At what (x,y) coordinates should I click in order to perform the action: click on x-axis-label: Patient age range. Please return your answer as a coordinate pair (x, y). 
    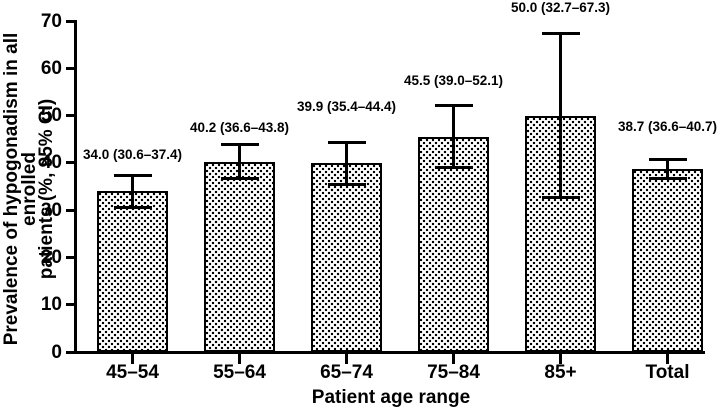
    Looking at the image, I should click on (391, 397).